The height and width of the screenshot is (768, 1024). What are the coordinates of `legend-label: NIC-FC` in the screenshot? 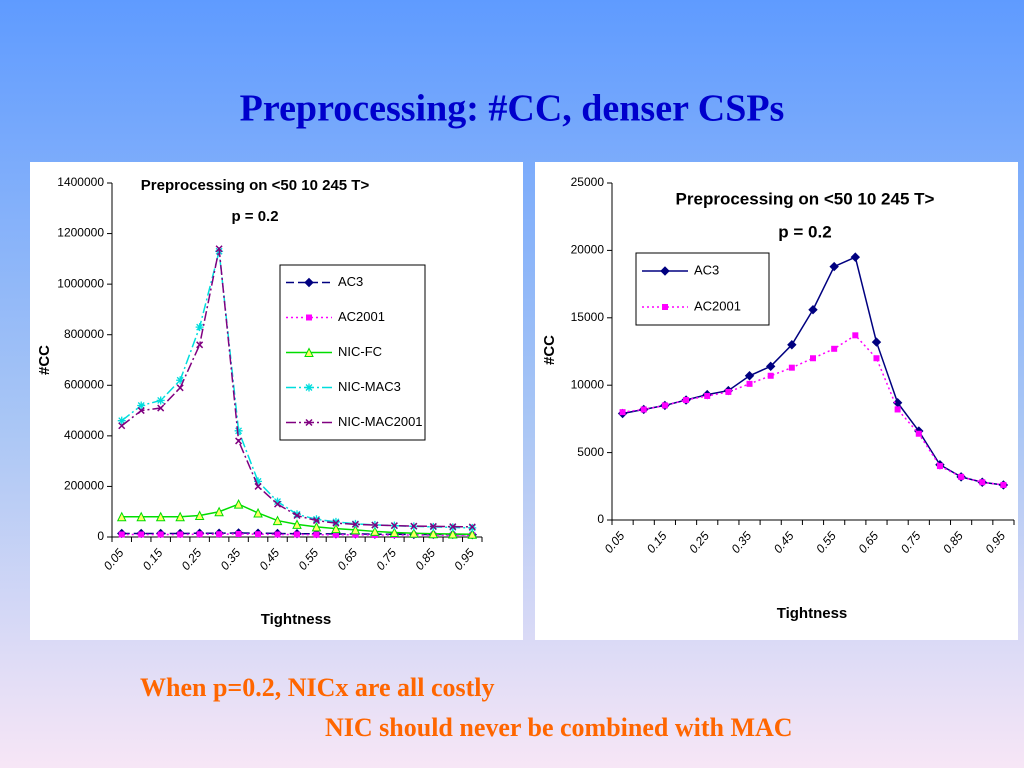 It's located at (360, 351).